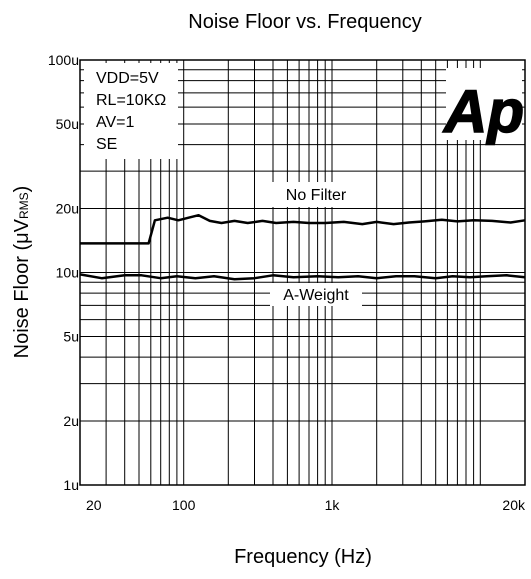 Image resolution: width=531 pixels, height=579 pixels. What do you see at coordinates (302, 247) in the screenshot?
I see `series-layer` at bounding box center [302, 247].